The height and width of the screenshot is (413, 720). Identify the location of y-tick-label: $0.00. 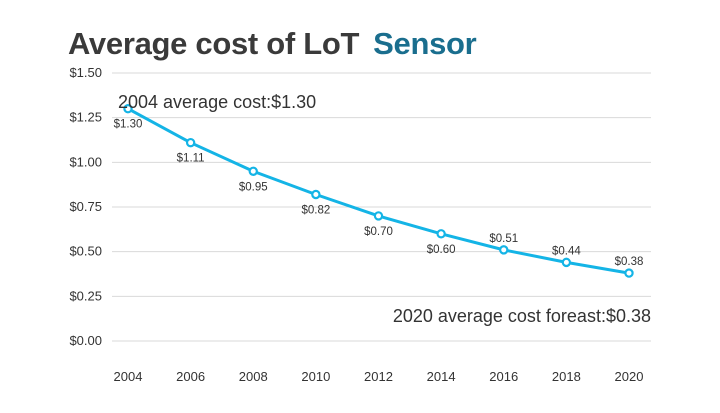
(85, 340).